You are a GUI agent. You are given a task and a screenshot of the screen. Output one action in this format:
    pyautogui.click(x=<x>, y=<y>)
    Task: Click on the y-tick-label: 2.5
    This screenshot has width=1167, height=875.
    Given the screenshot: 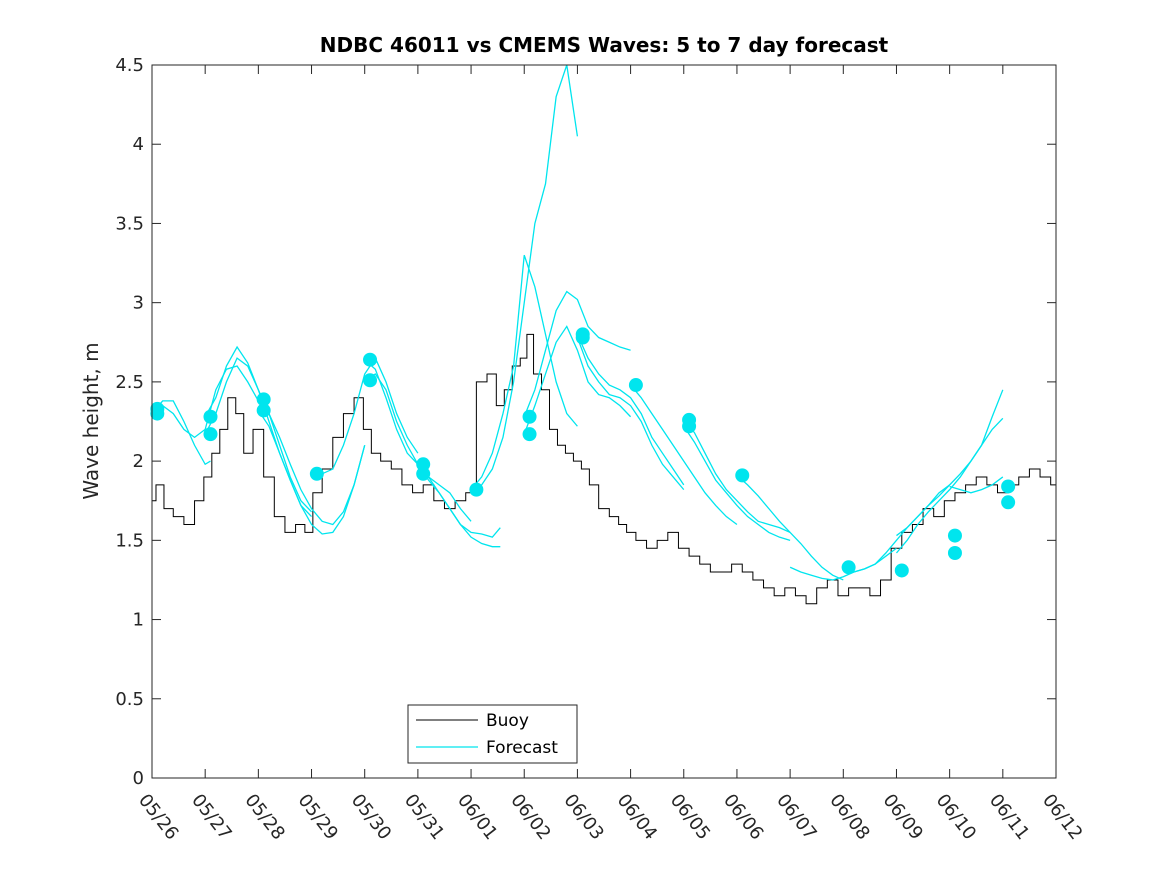 What is the action you would take?
    pyautogui.click(x=129, y=382)
    